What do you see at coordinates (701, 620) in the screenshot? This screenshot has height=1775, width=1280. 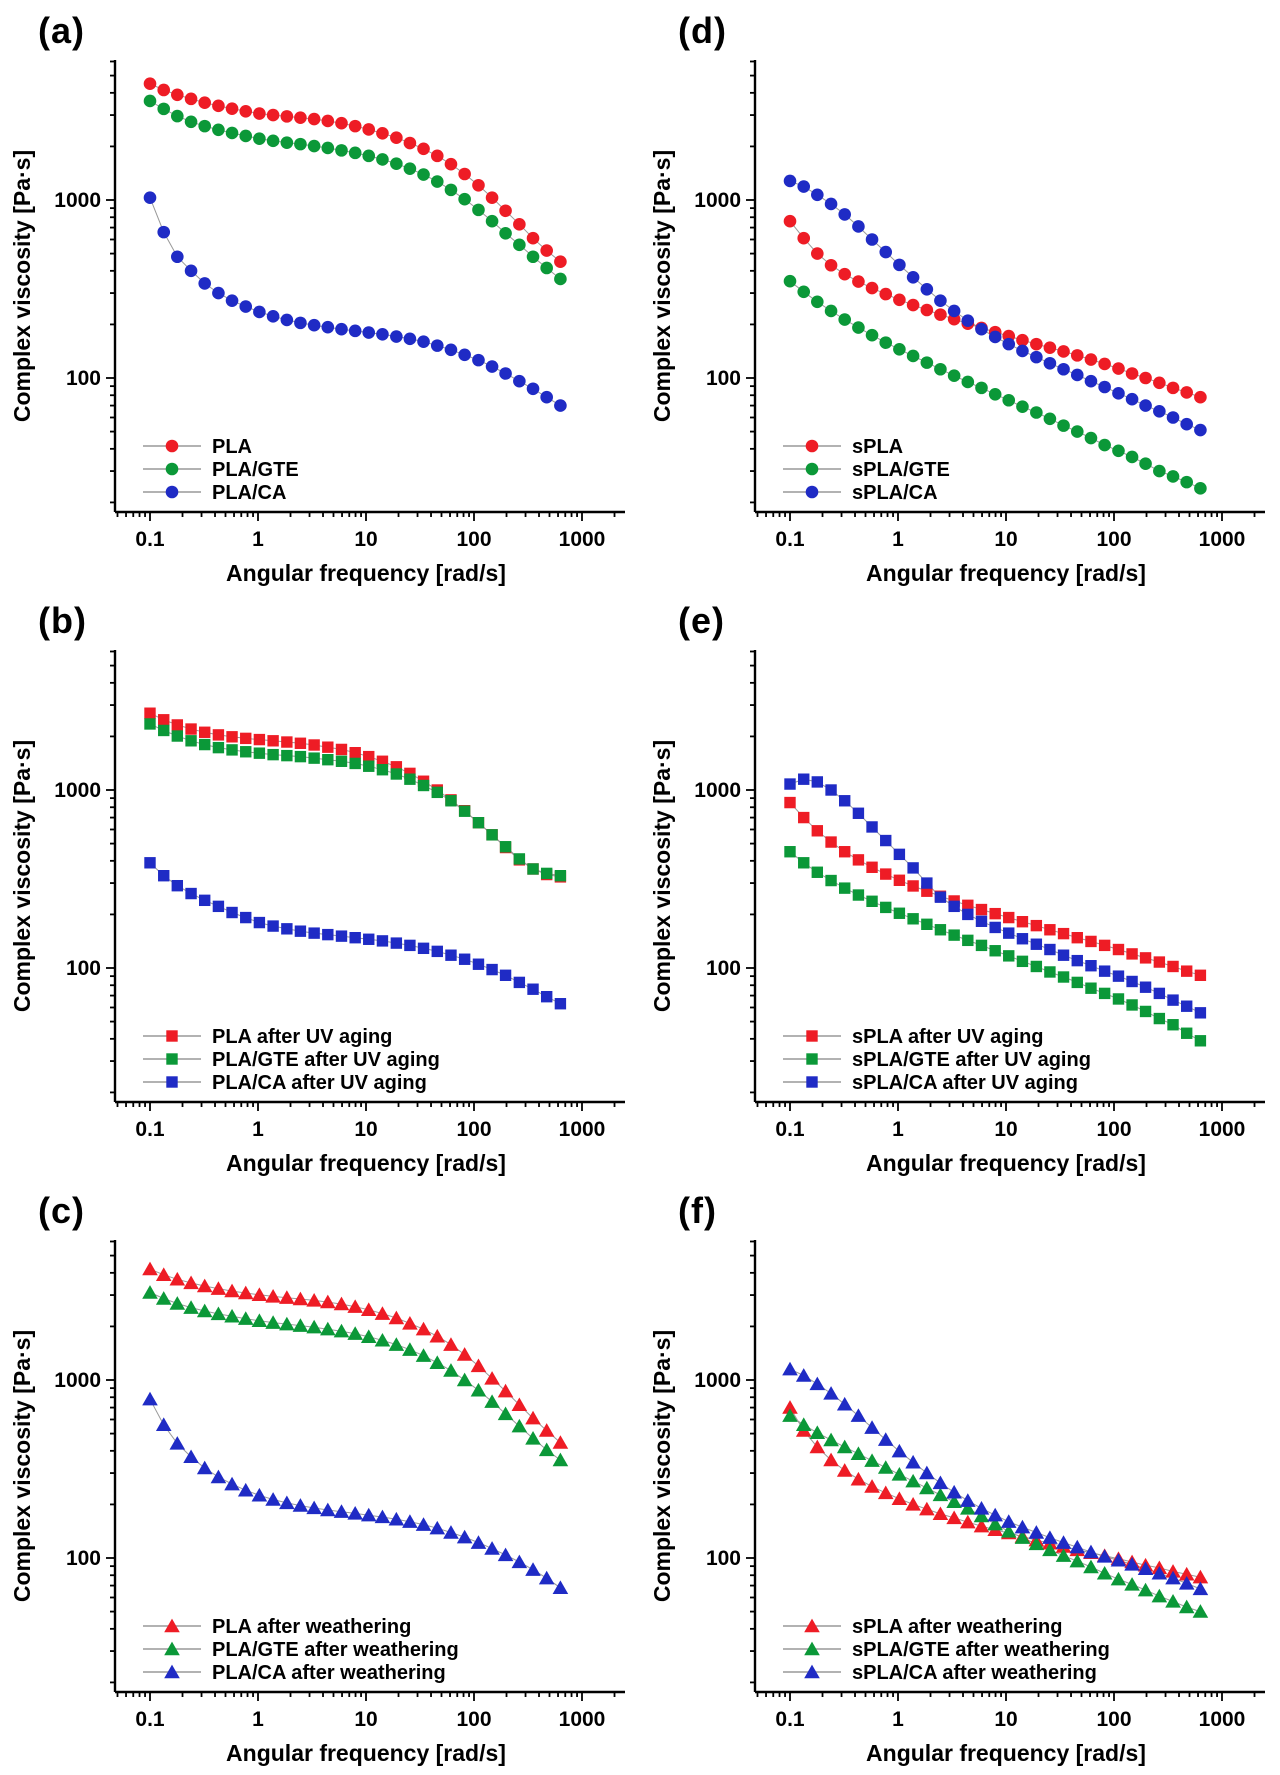 I see `panel-e-label: (e)` at bounding box center [701, 620].